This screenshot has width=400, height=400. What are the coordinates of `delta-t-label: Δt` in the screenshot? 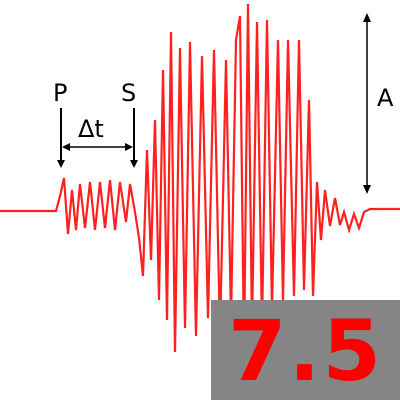 It's located at (91, 129).